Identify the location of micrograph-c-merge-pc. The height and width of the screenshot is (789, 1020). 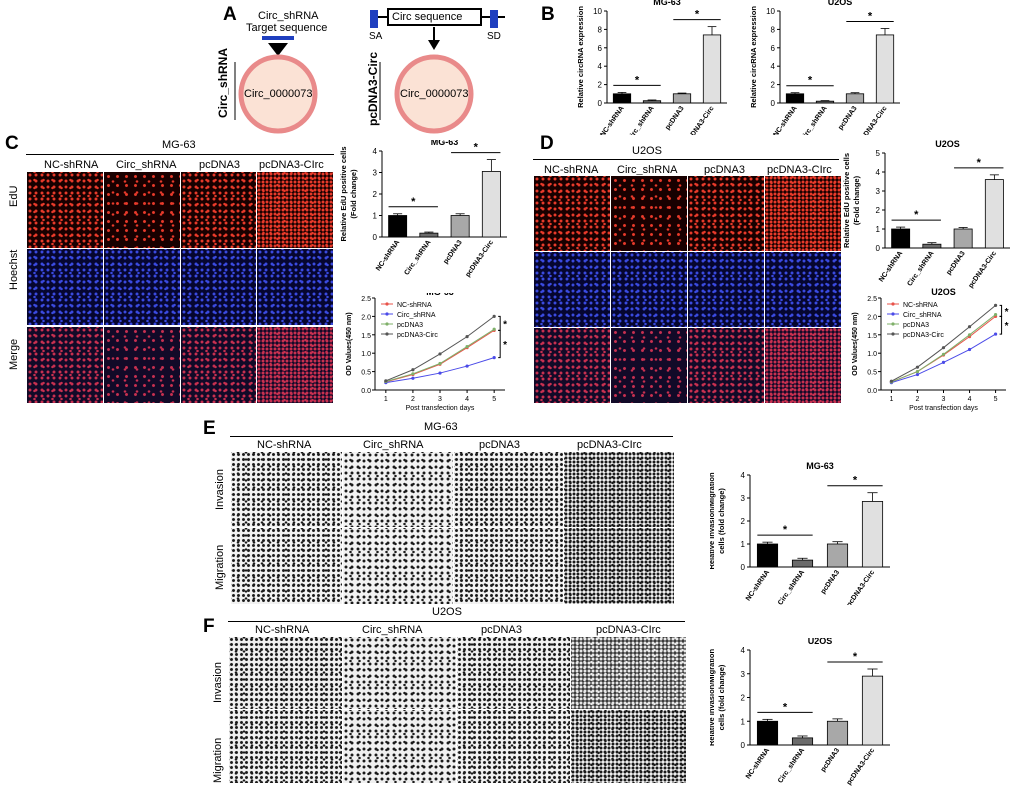
(219, 365).